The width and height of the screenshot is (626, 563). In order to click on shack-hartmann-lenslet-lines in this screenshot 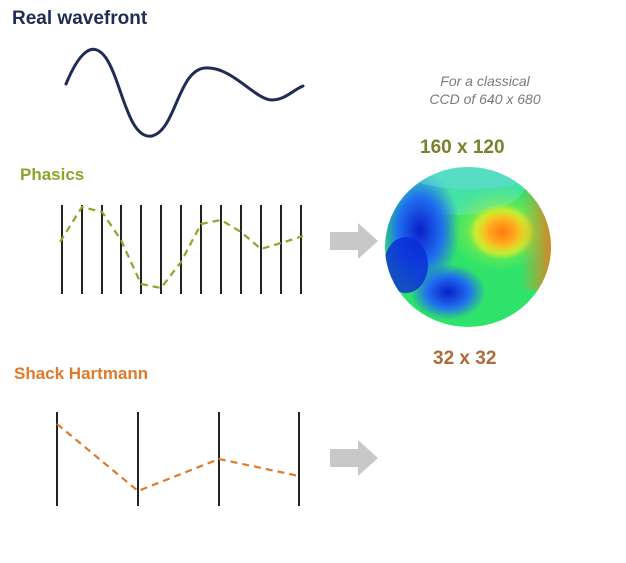, I will do `click(178, 459)`.